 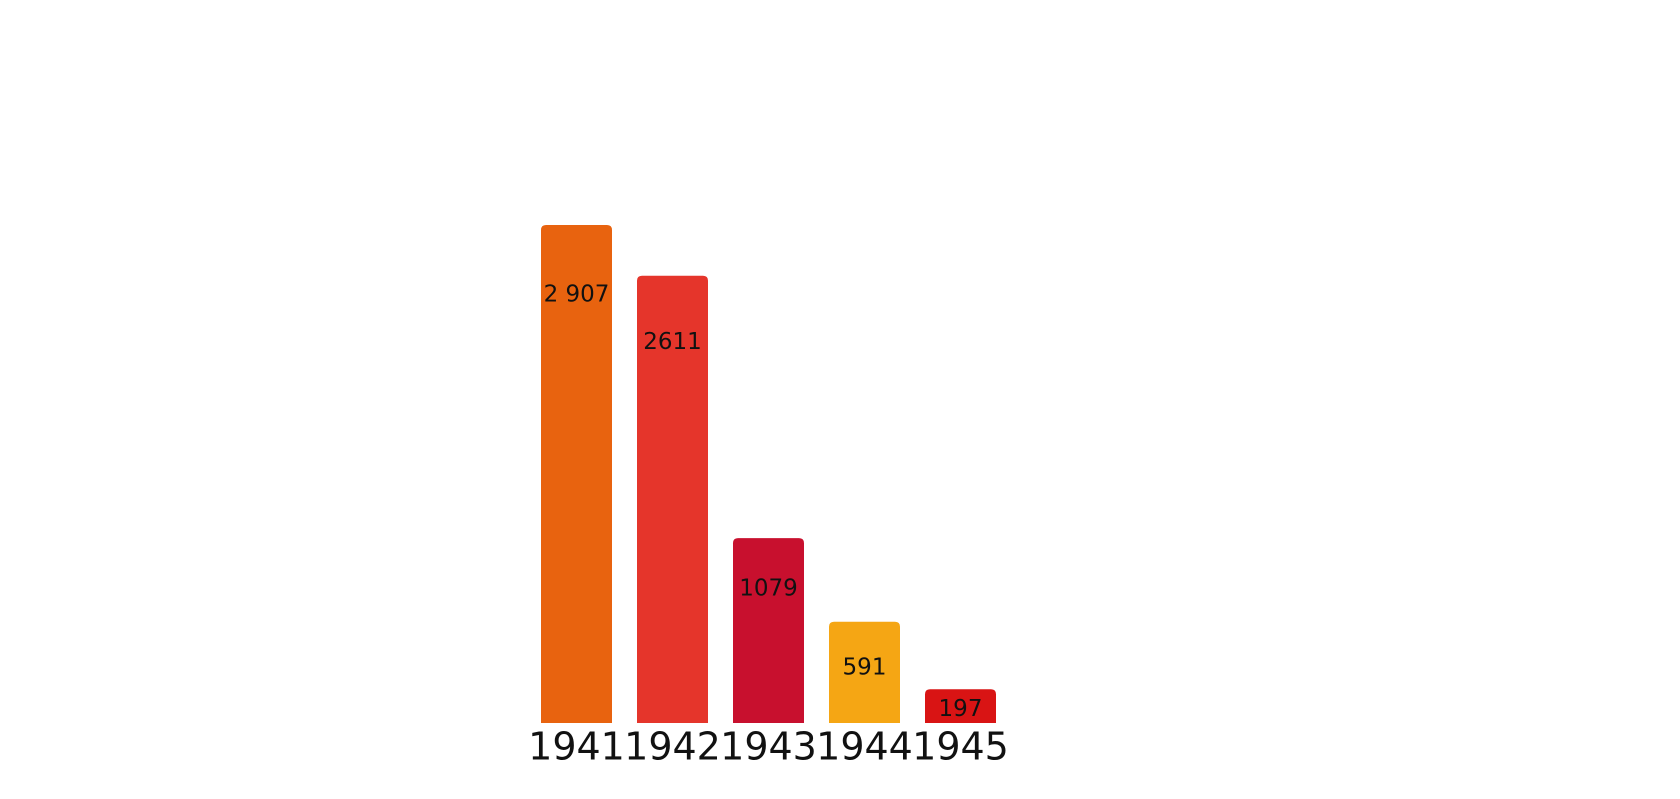 What do you see at coordinates (961, 709) in the screenshot?
I see `value-label: 197` at bounding box center [961, 709].